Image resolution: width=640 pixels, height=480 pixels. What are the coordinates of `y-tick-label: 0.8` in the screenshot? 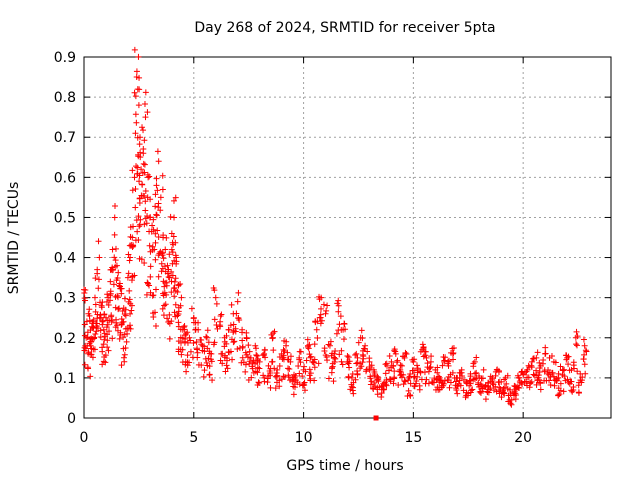 It's located at (65, 98).